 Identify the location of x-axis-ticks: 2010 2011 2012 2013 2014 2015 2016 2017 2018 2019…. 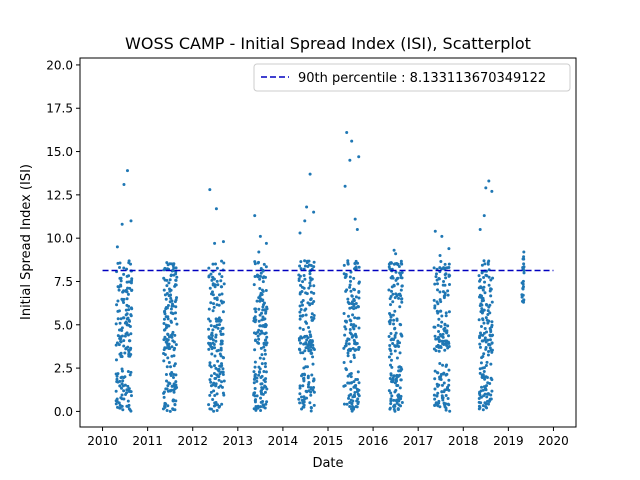
(328, 437).